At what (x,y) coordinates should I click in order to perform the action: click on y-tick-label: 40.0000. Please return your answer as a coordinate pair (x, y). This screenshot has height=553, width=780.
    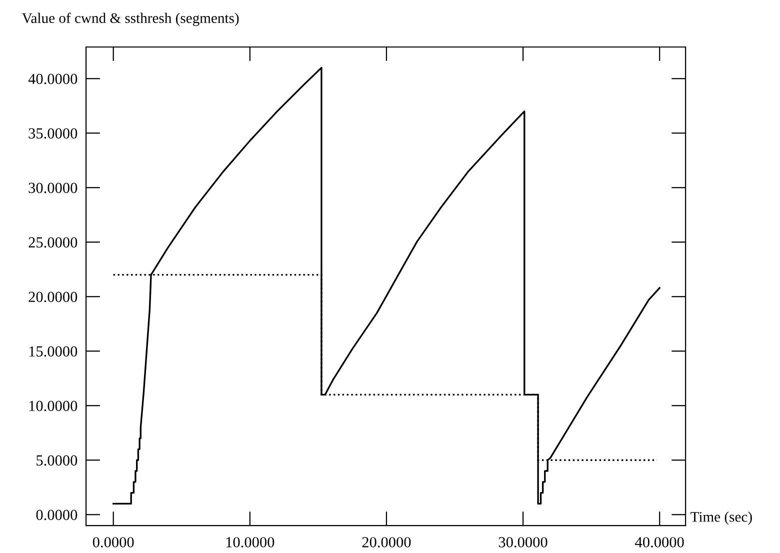
    Looking at the image, I should click on (53, 79).